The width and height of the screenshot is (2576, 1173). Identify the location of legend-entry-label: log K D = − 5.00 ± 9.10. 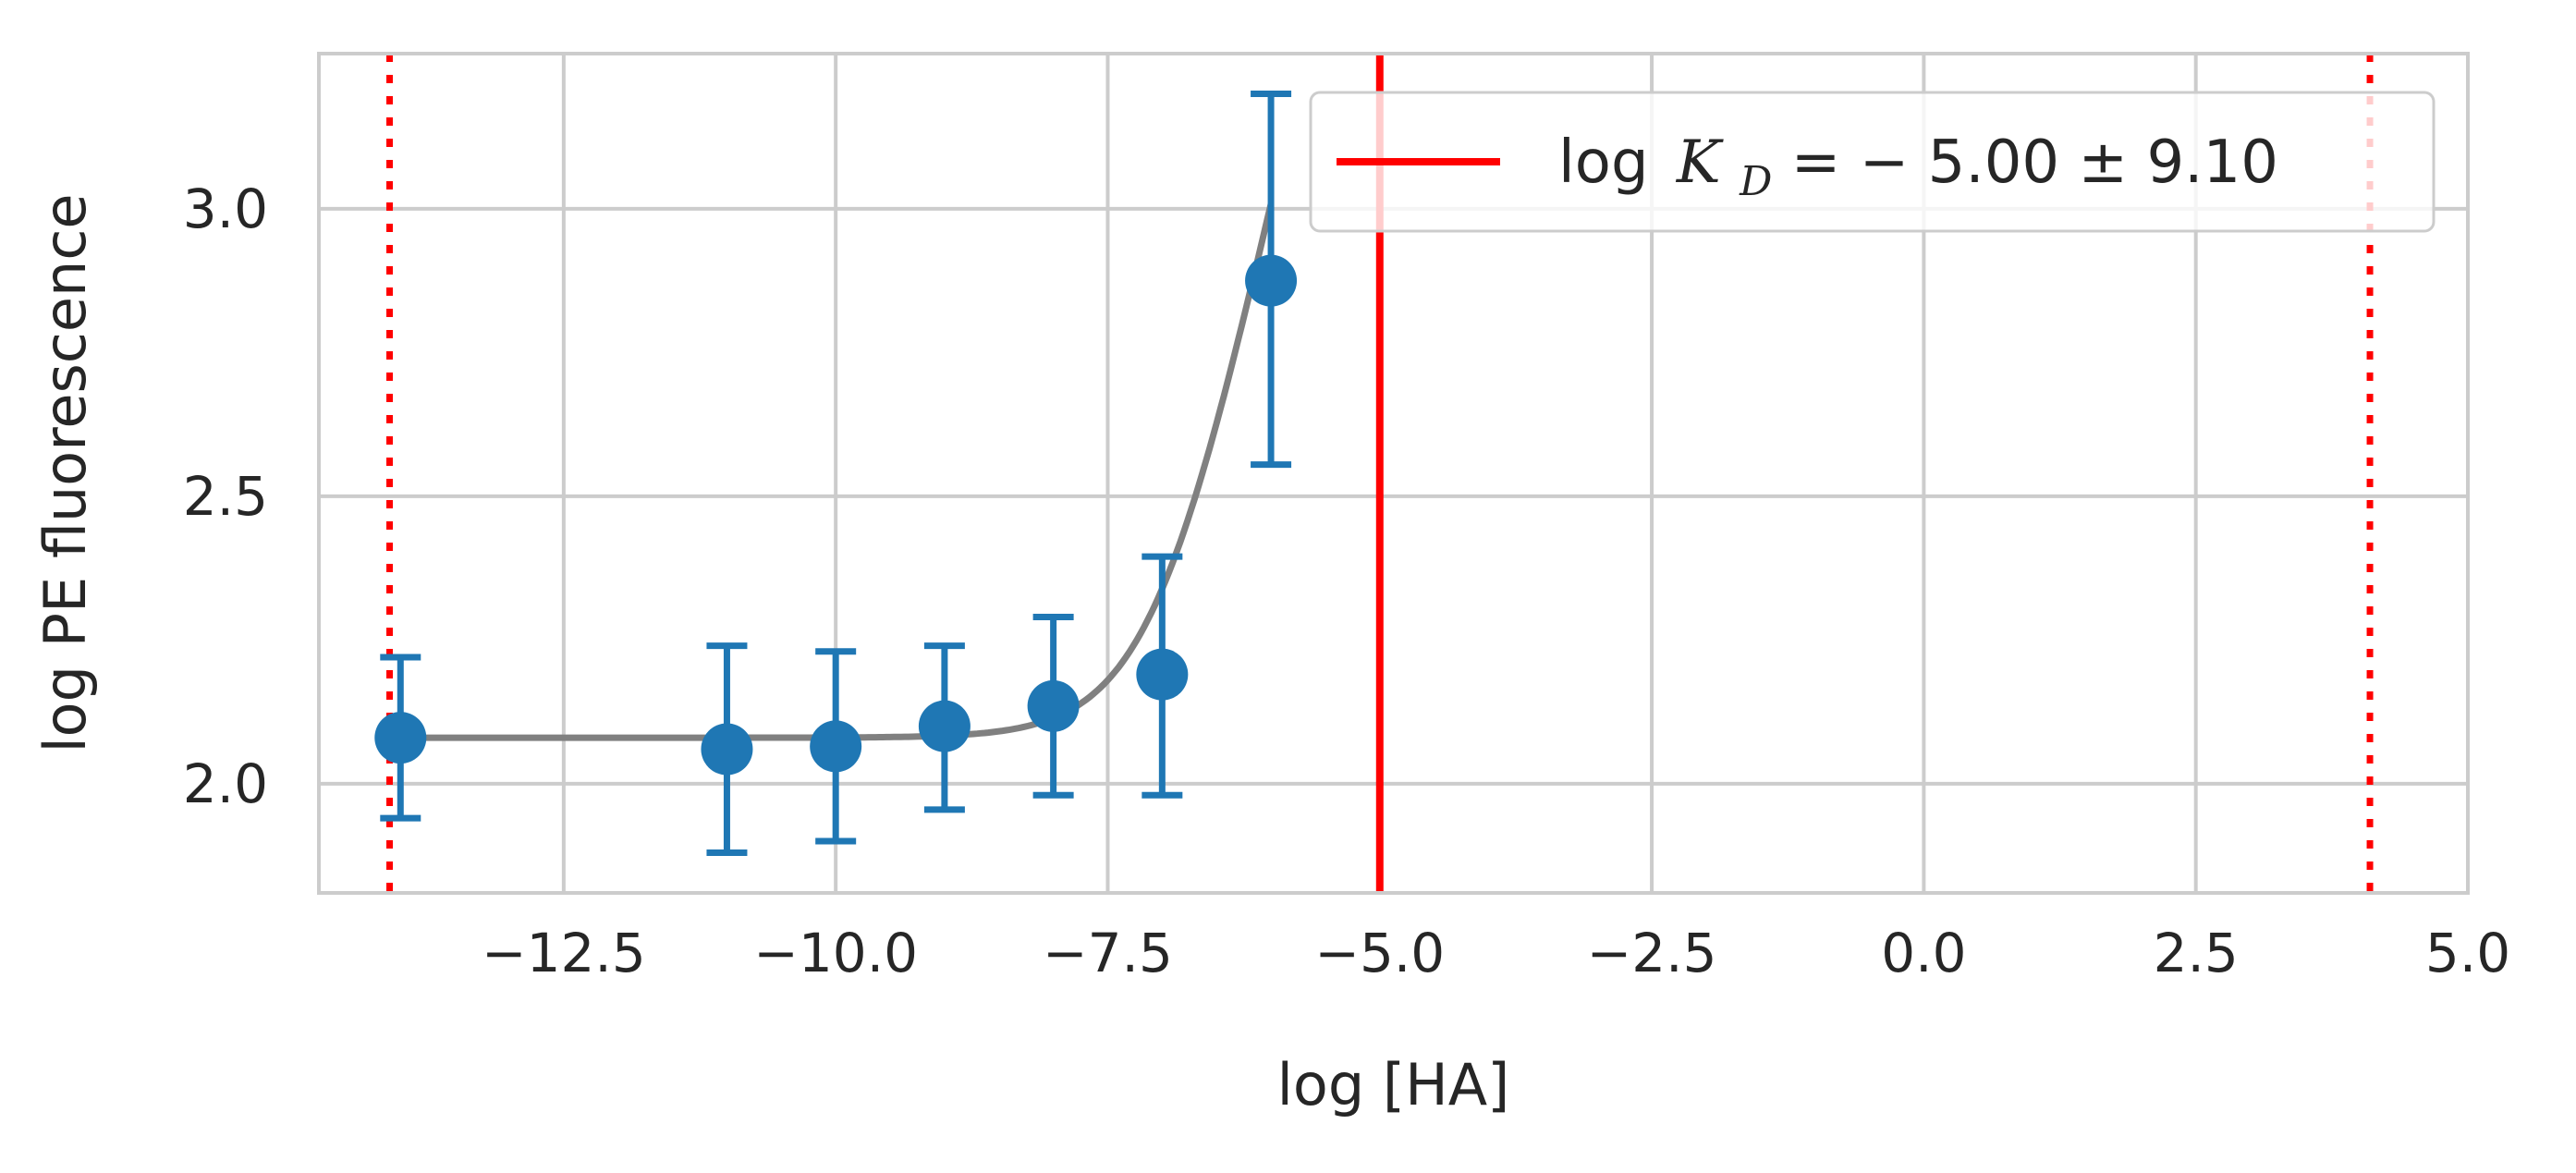
(1918, 169).